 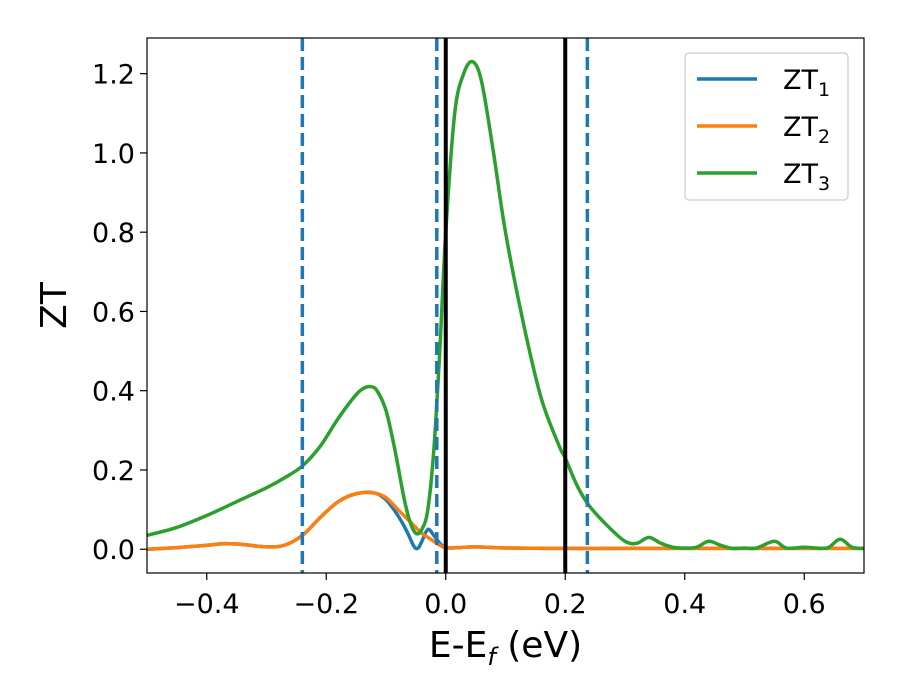 I want to click on x-axis-label: E-Ef (eV), so click(x=505, y=648).